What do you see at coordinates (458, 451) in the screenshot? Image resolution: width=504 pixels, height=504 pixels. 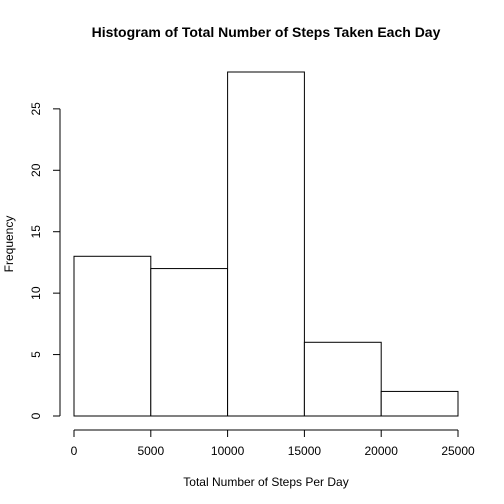 I see `x-tick-label: 25000` at bounding box center [458, 451].